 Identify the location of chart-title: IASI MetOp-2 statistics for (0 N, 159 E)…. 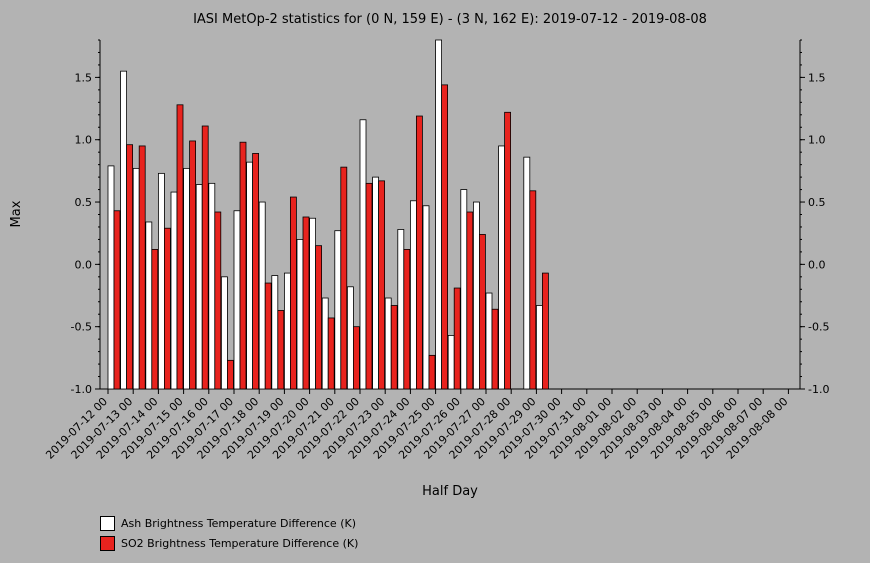
(450, 19).